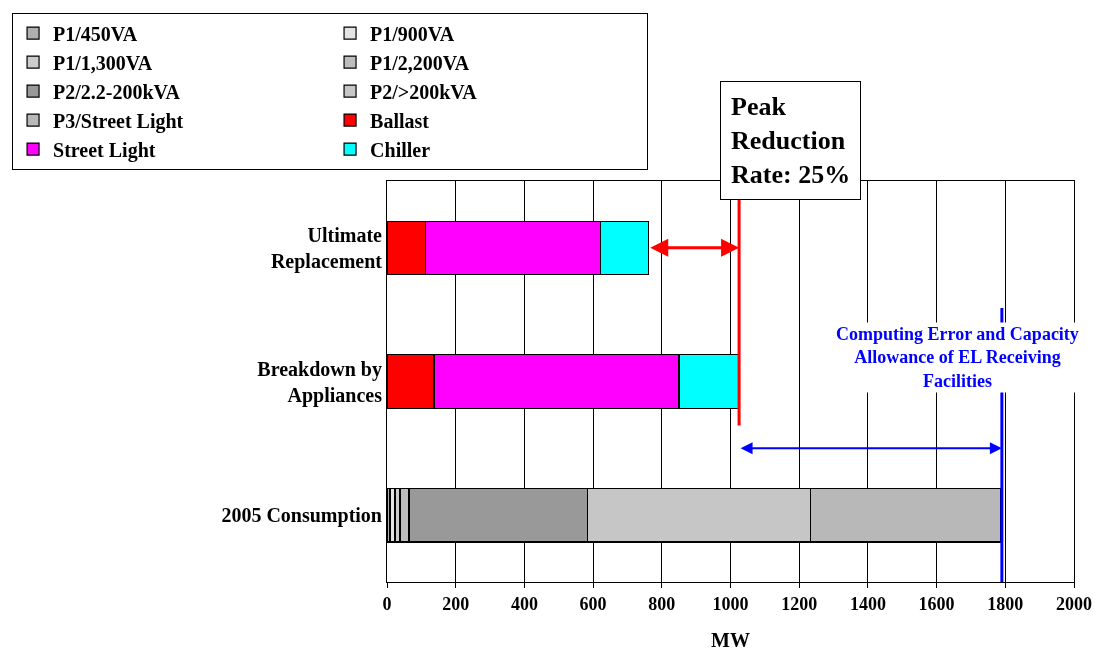 This screenshot has width=1104, height=669. Describe the element at coordinates (524, 603) in the screenshot. I see `x-tick-label: 400` at that location.